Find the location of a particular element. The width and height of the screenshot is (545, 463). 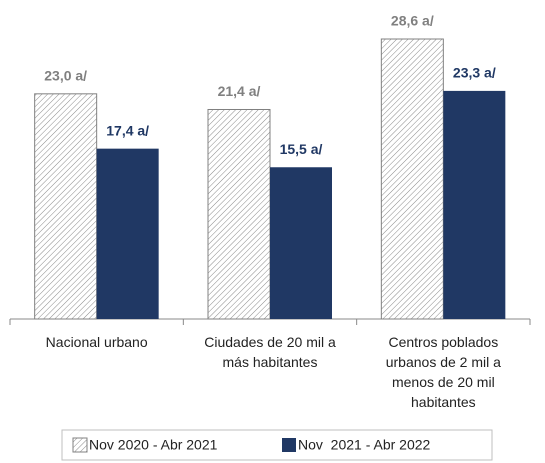

data-label: 15,5 a/ is located at coordinates (301, 149).